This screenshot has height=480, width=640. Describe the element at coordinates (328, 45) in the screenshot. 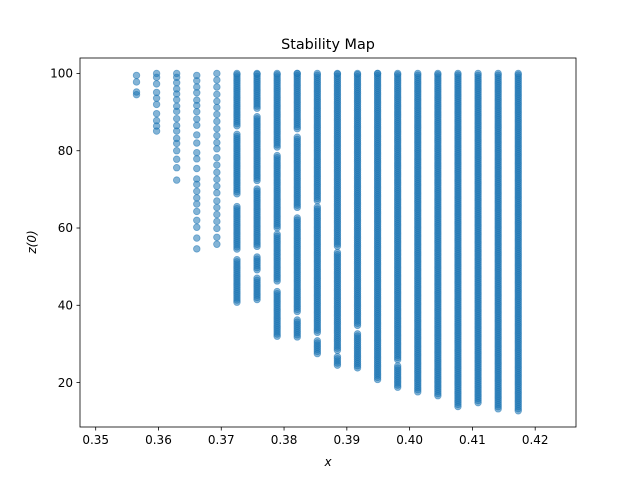

I see `chart-title: Stability Map` at that location.